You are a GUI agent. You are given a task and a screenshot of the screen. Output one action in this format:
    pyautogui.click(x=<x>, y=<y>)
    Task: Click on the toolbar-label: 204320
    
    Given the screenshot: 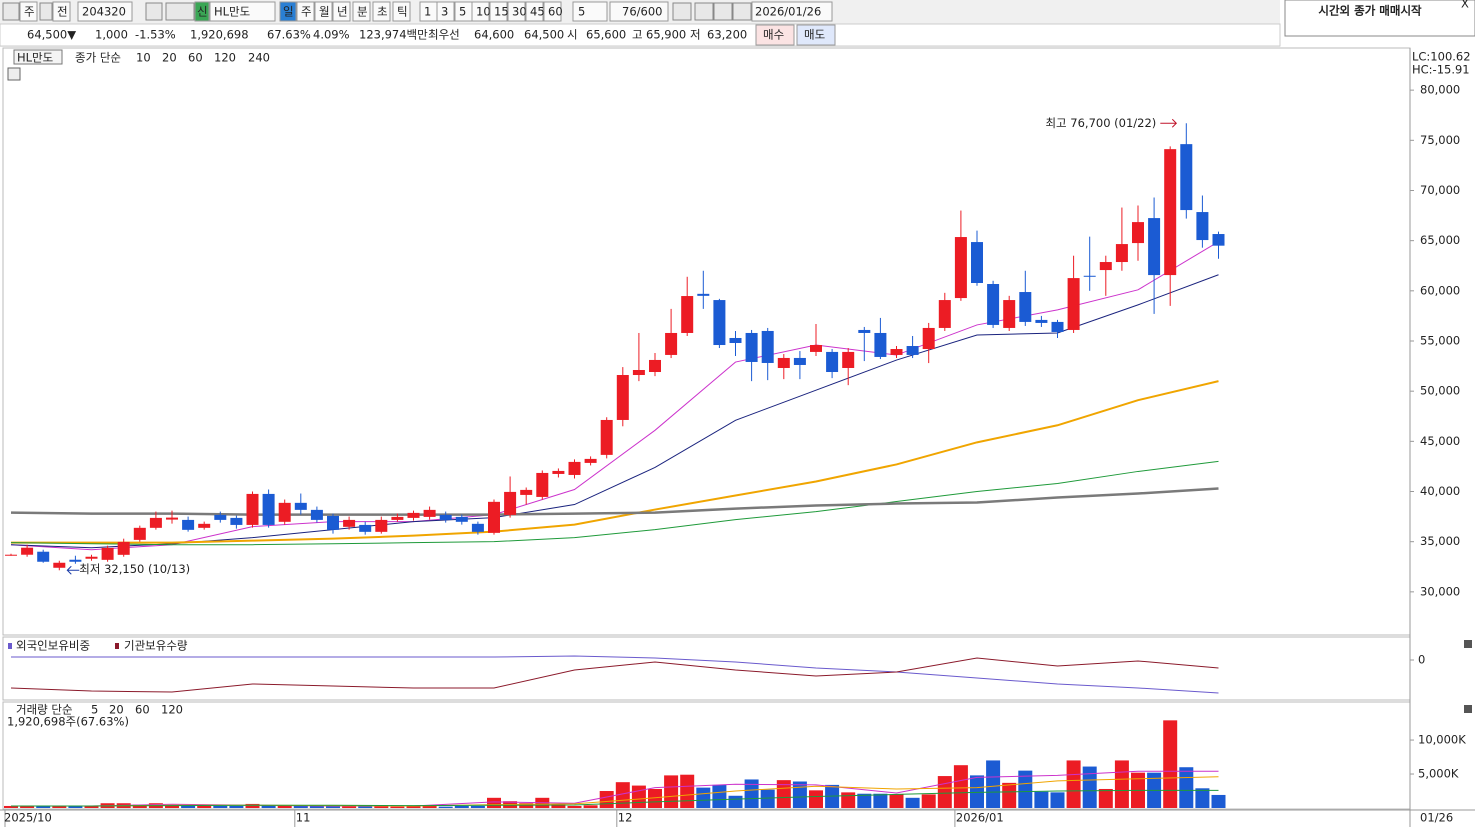 What is the action you would take?
    pyautogui.click(x=104, y=12)
    